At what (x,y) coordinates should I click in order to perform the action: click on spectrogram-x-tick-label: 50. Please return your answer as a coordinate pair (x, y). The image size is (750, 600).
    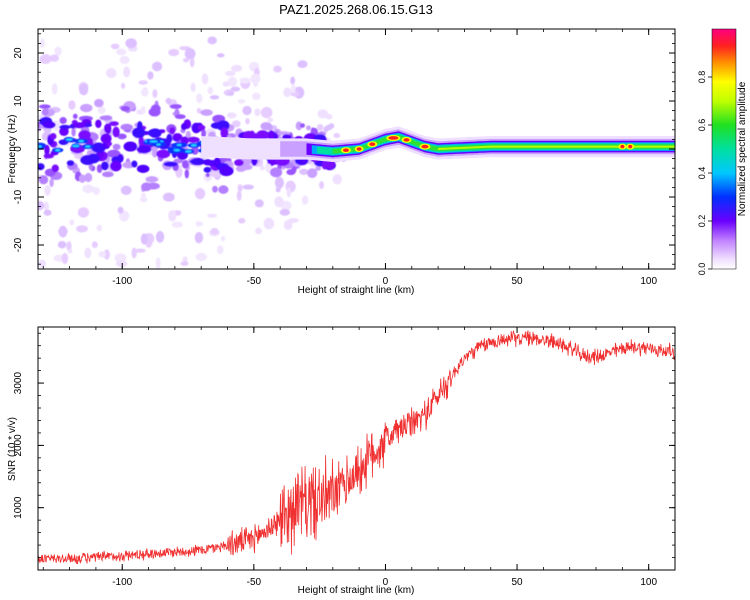
    Looking at the image, I should click on (518, 281).